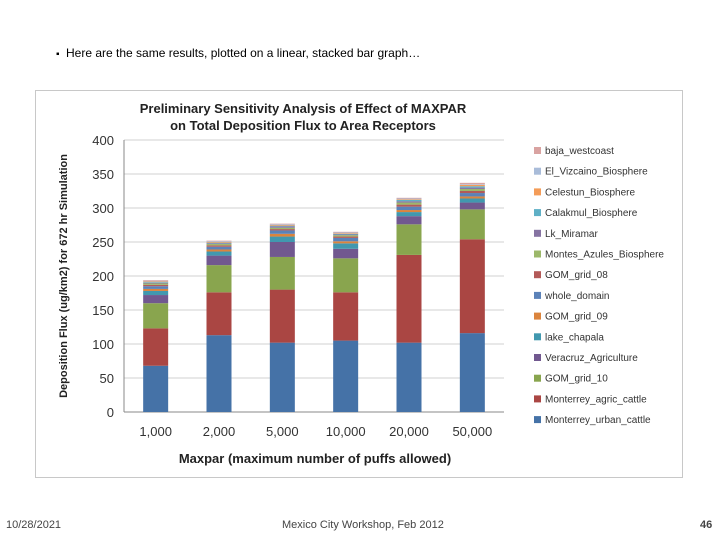 The height and width of the screenshot is (540, 720). I want to click on legend-label: Veracruz_Agriculture, so click(591, 358).